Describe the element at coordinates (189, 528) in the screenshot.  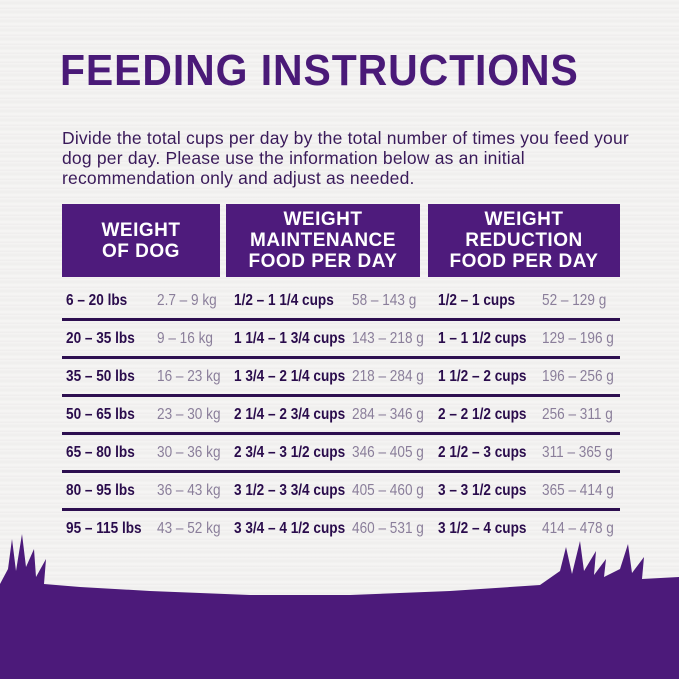
I see `cell-kg: 43 – 52 kg` at that location.